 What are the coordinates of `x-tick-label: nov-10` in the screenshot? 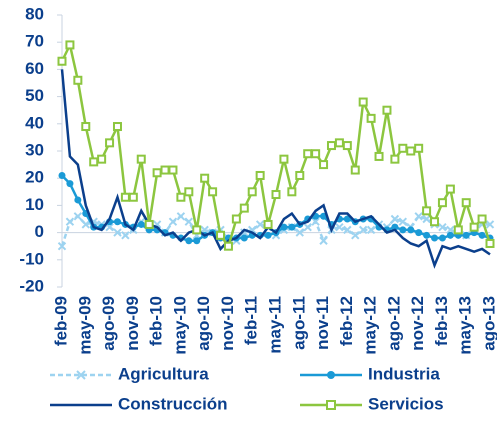 It's located at (227, 323).